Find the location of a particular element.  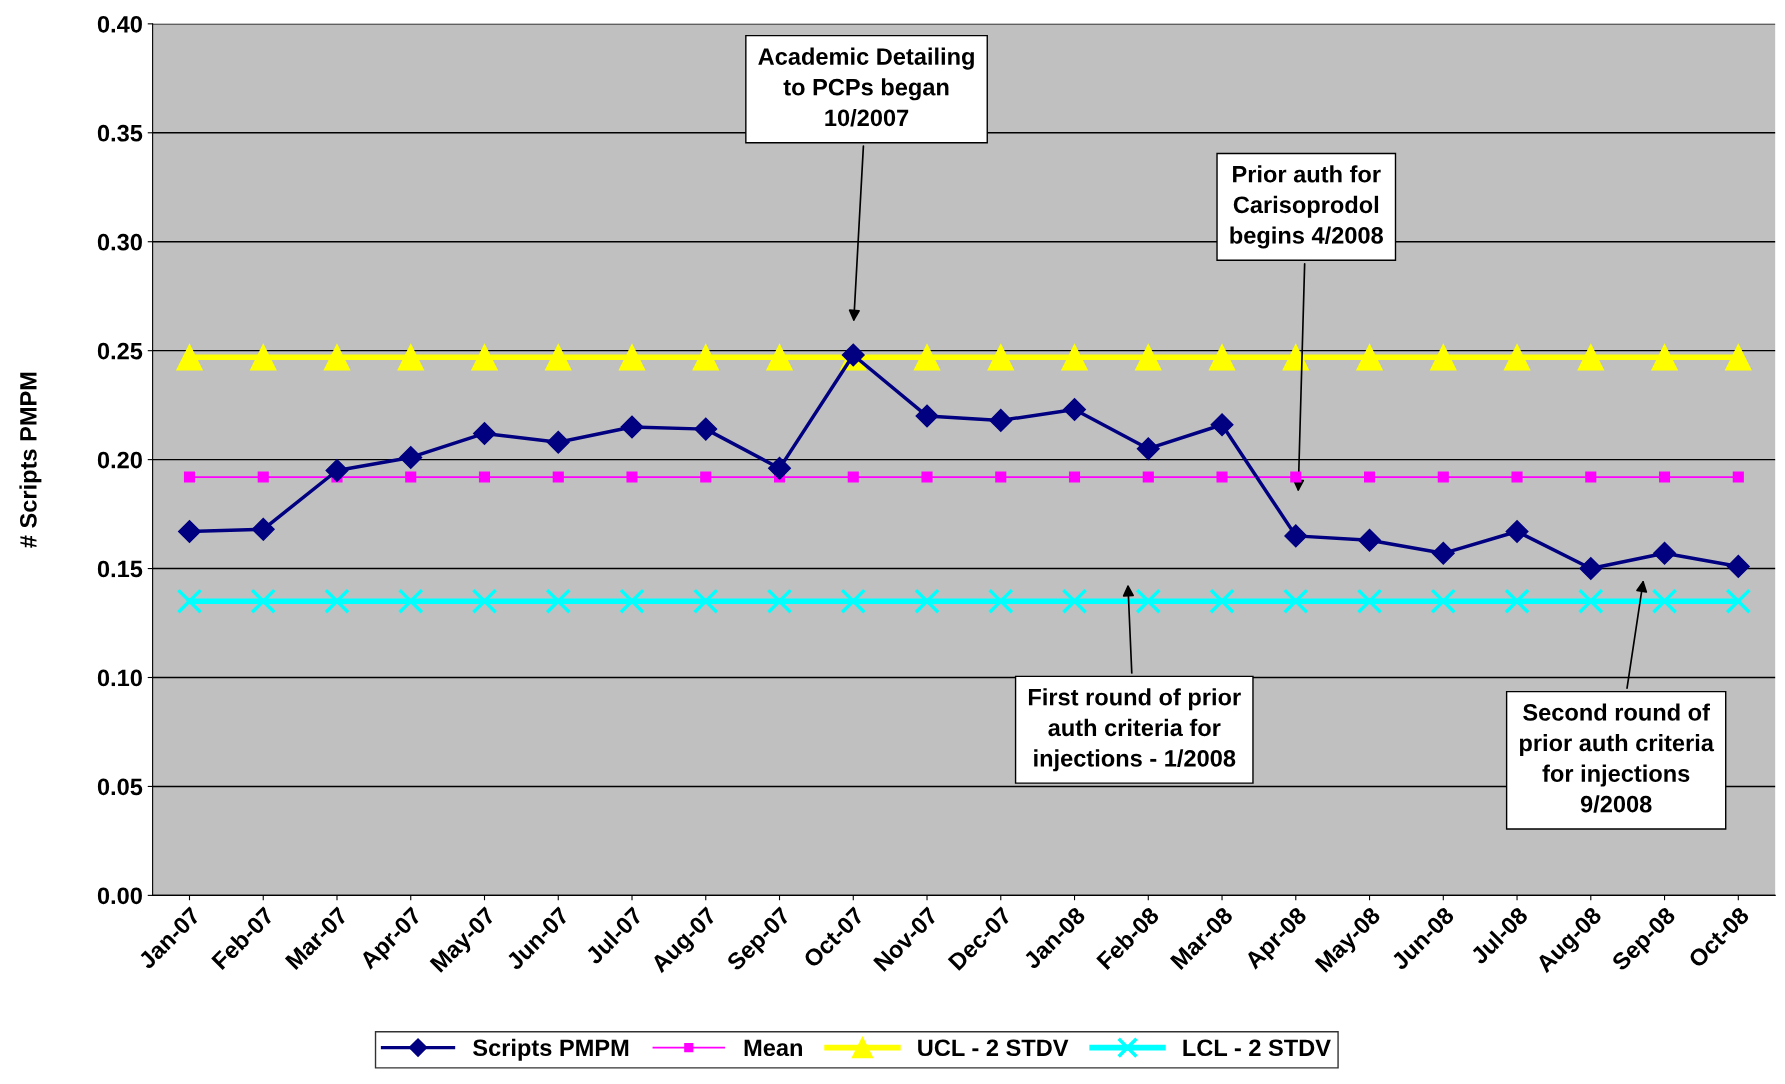

y-tick-label: 0.00 is located at coordinates (119, 896).